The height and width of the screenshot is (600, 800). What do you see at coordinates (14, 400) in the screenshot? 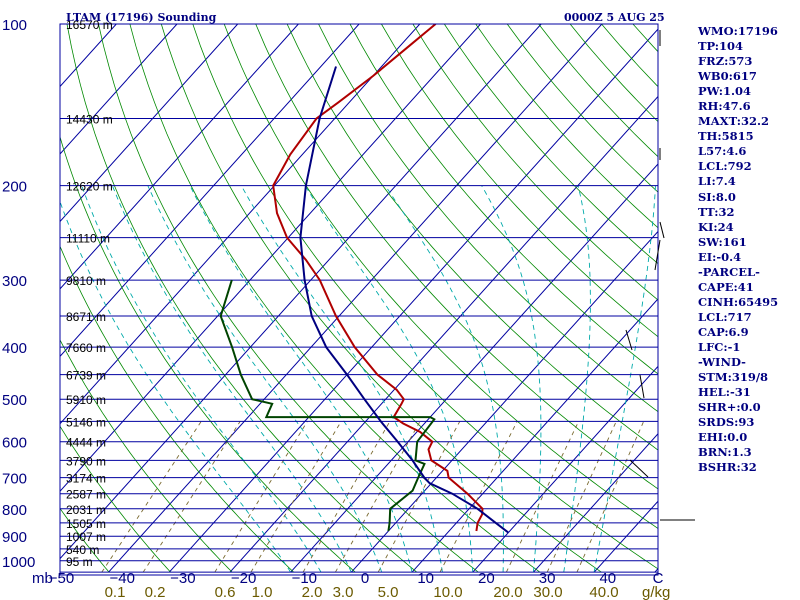
I see `pressure-tick-label: 500` at bounding box center [14, 400].